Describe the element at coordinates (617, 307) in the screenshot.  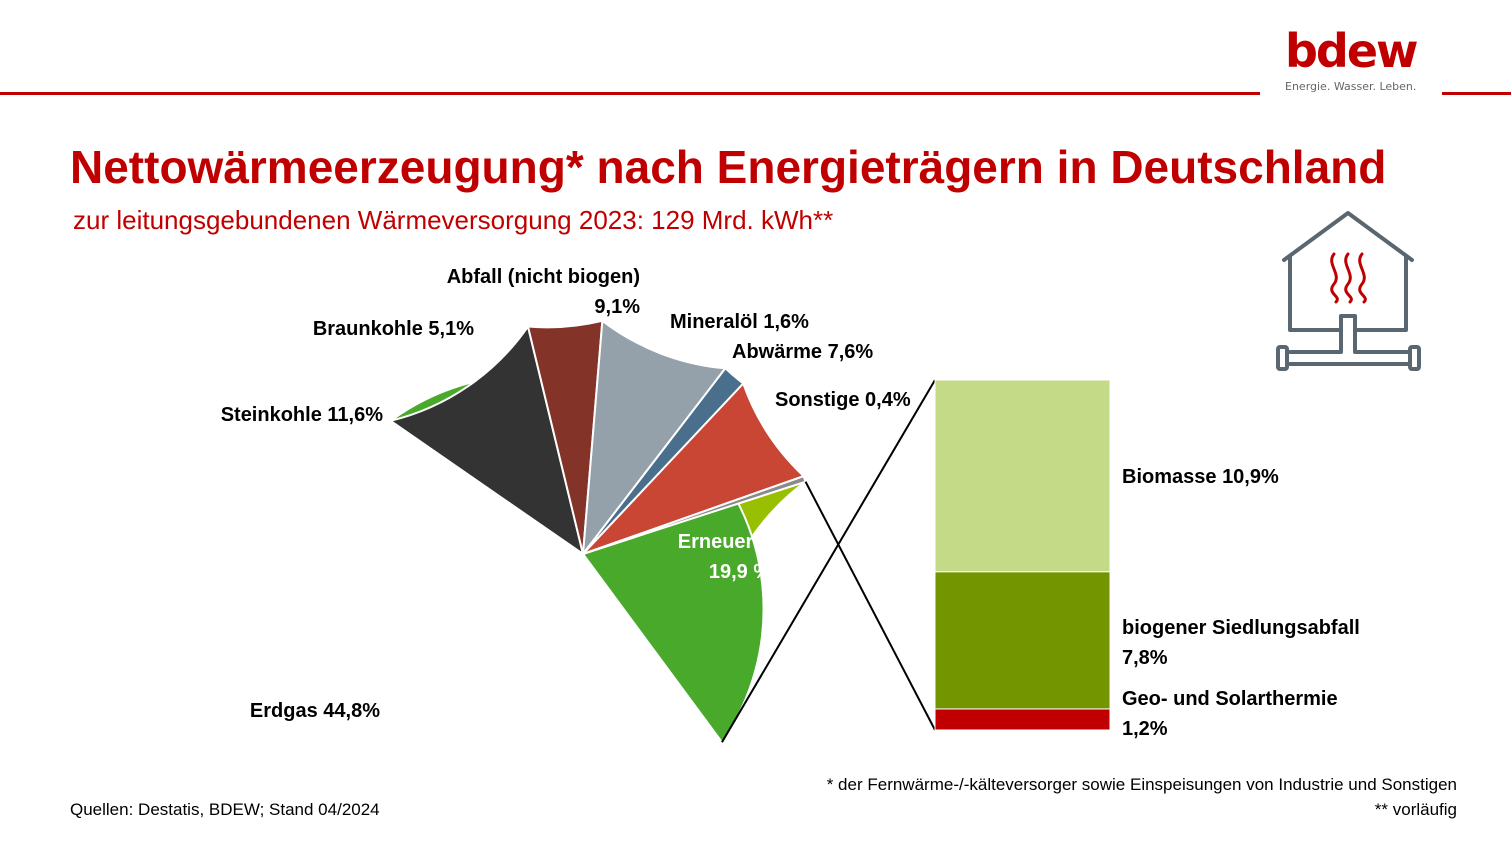
I see `label-abfall-value: 9,1%` at that location.